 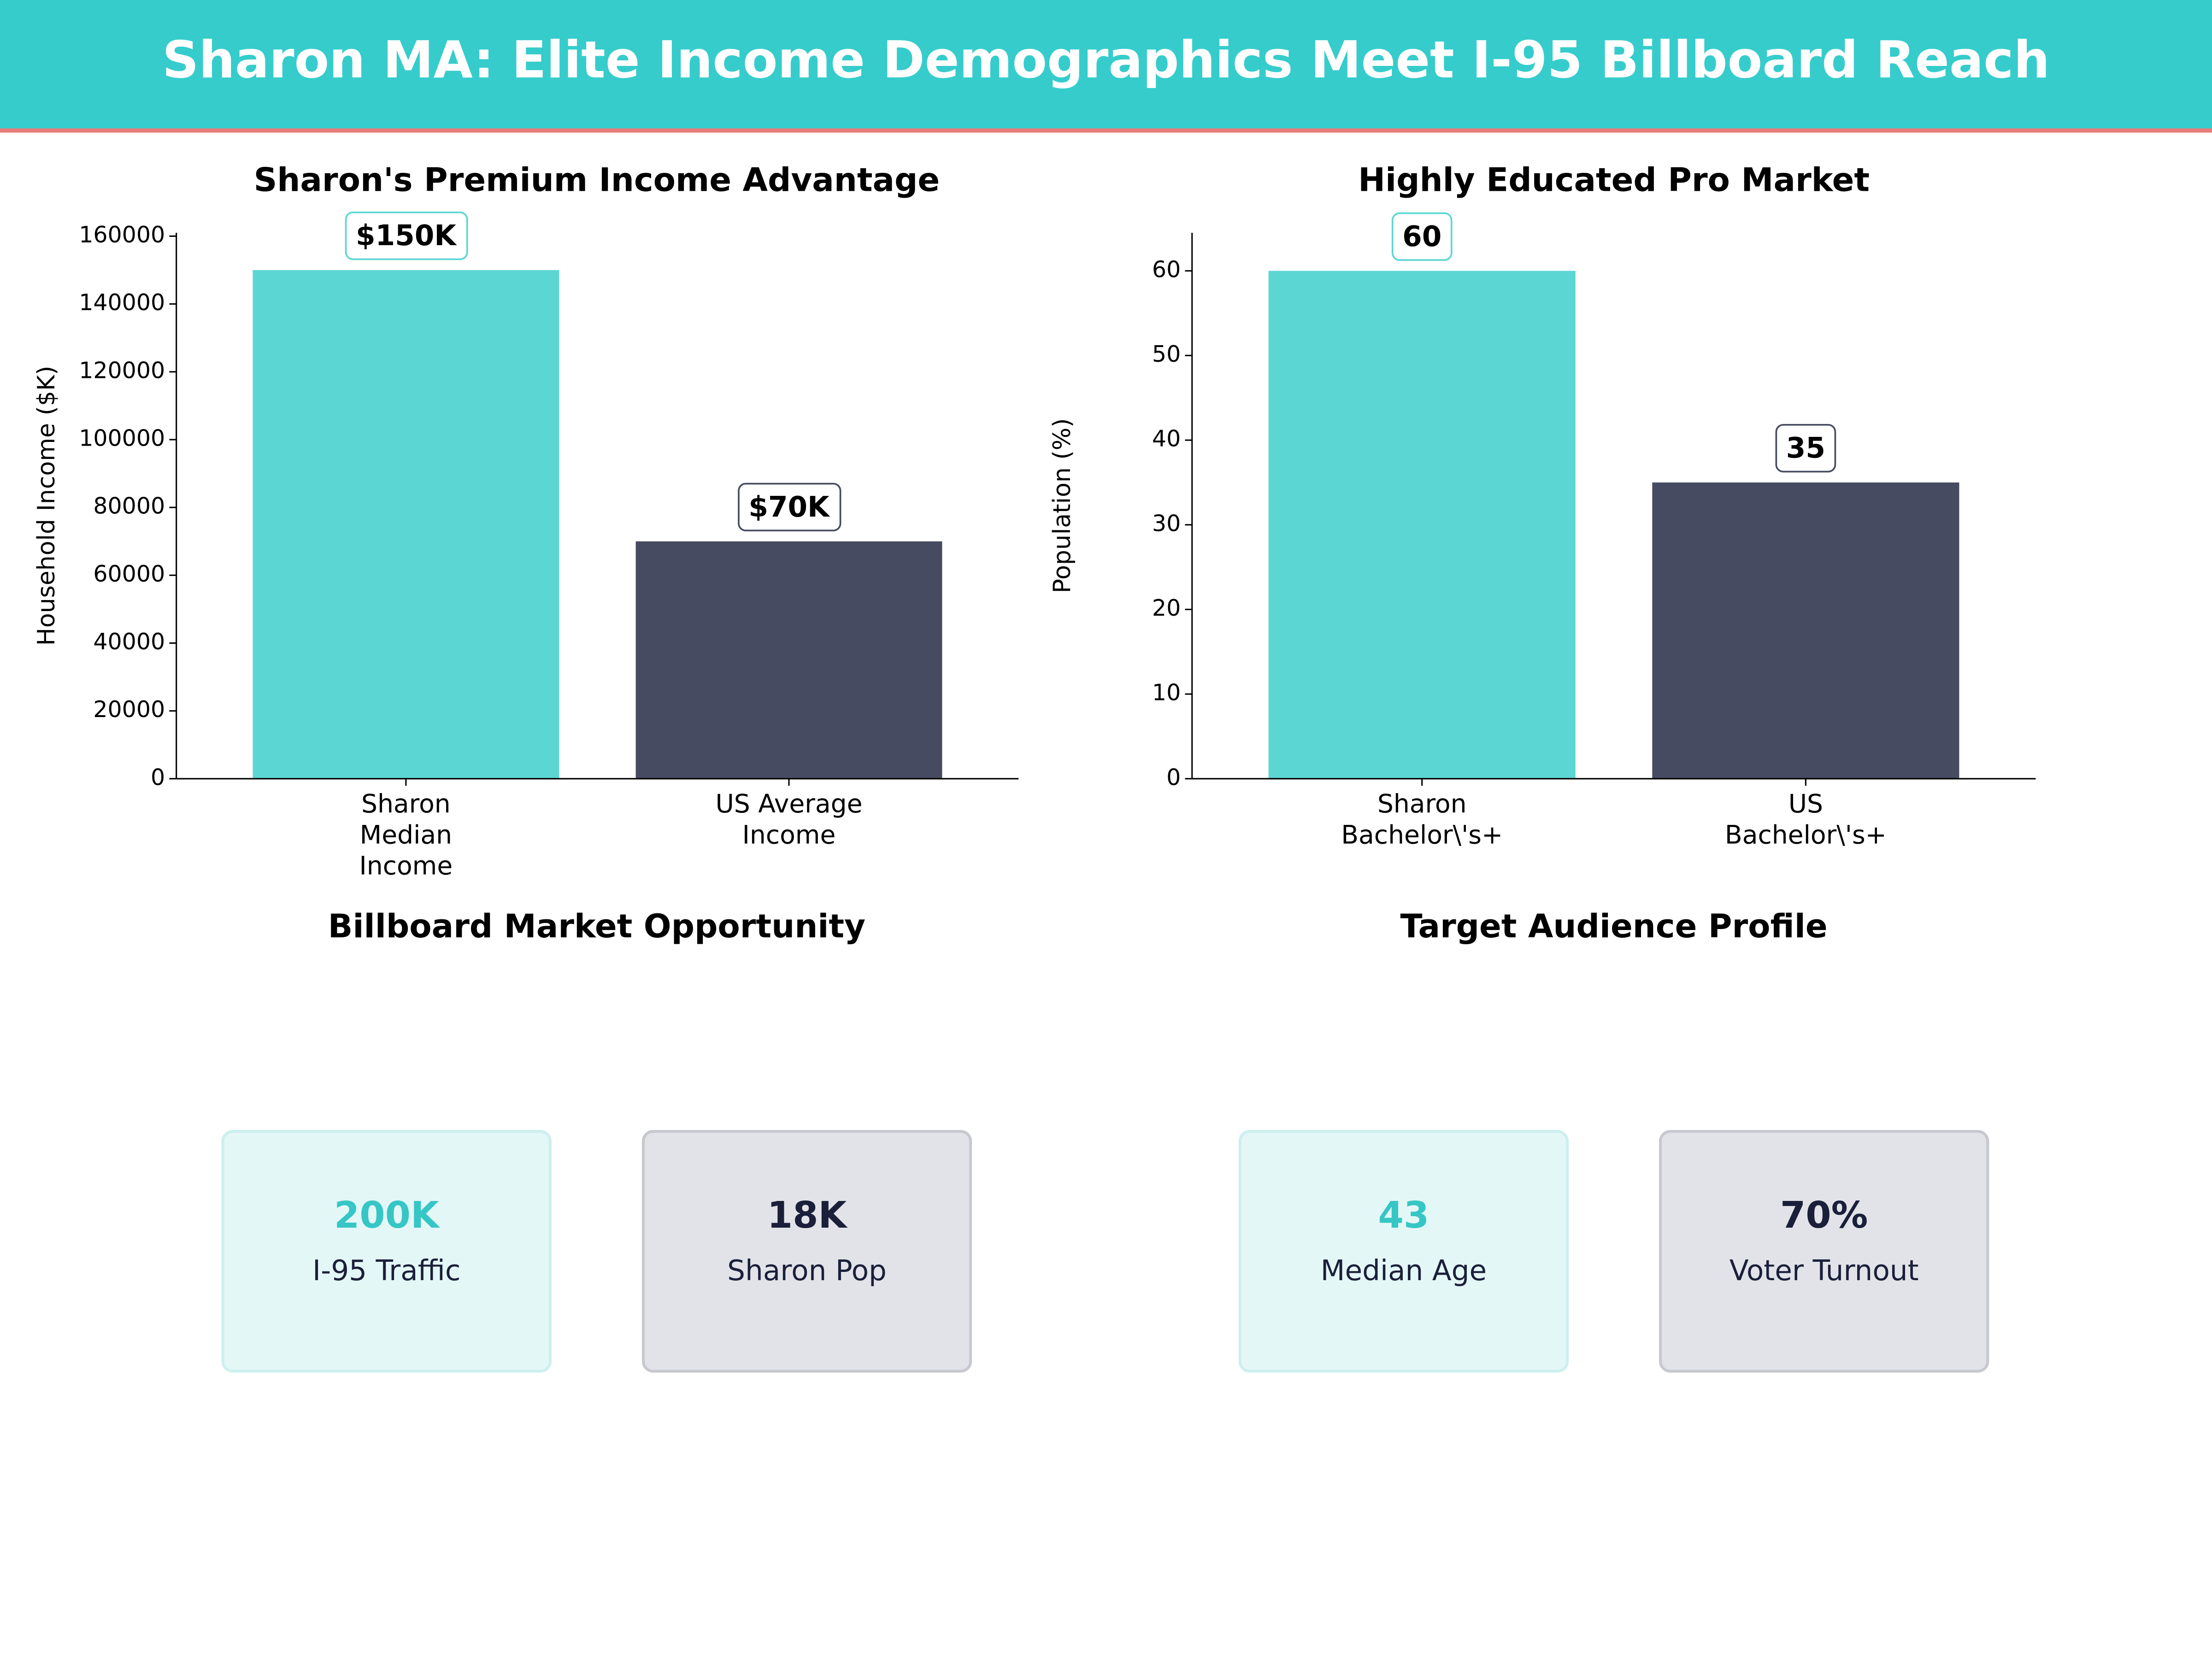 I want to click on y-tick-label: 30, so click(x=1166, y=523).